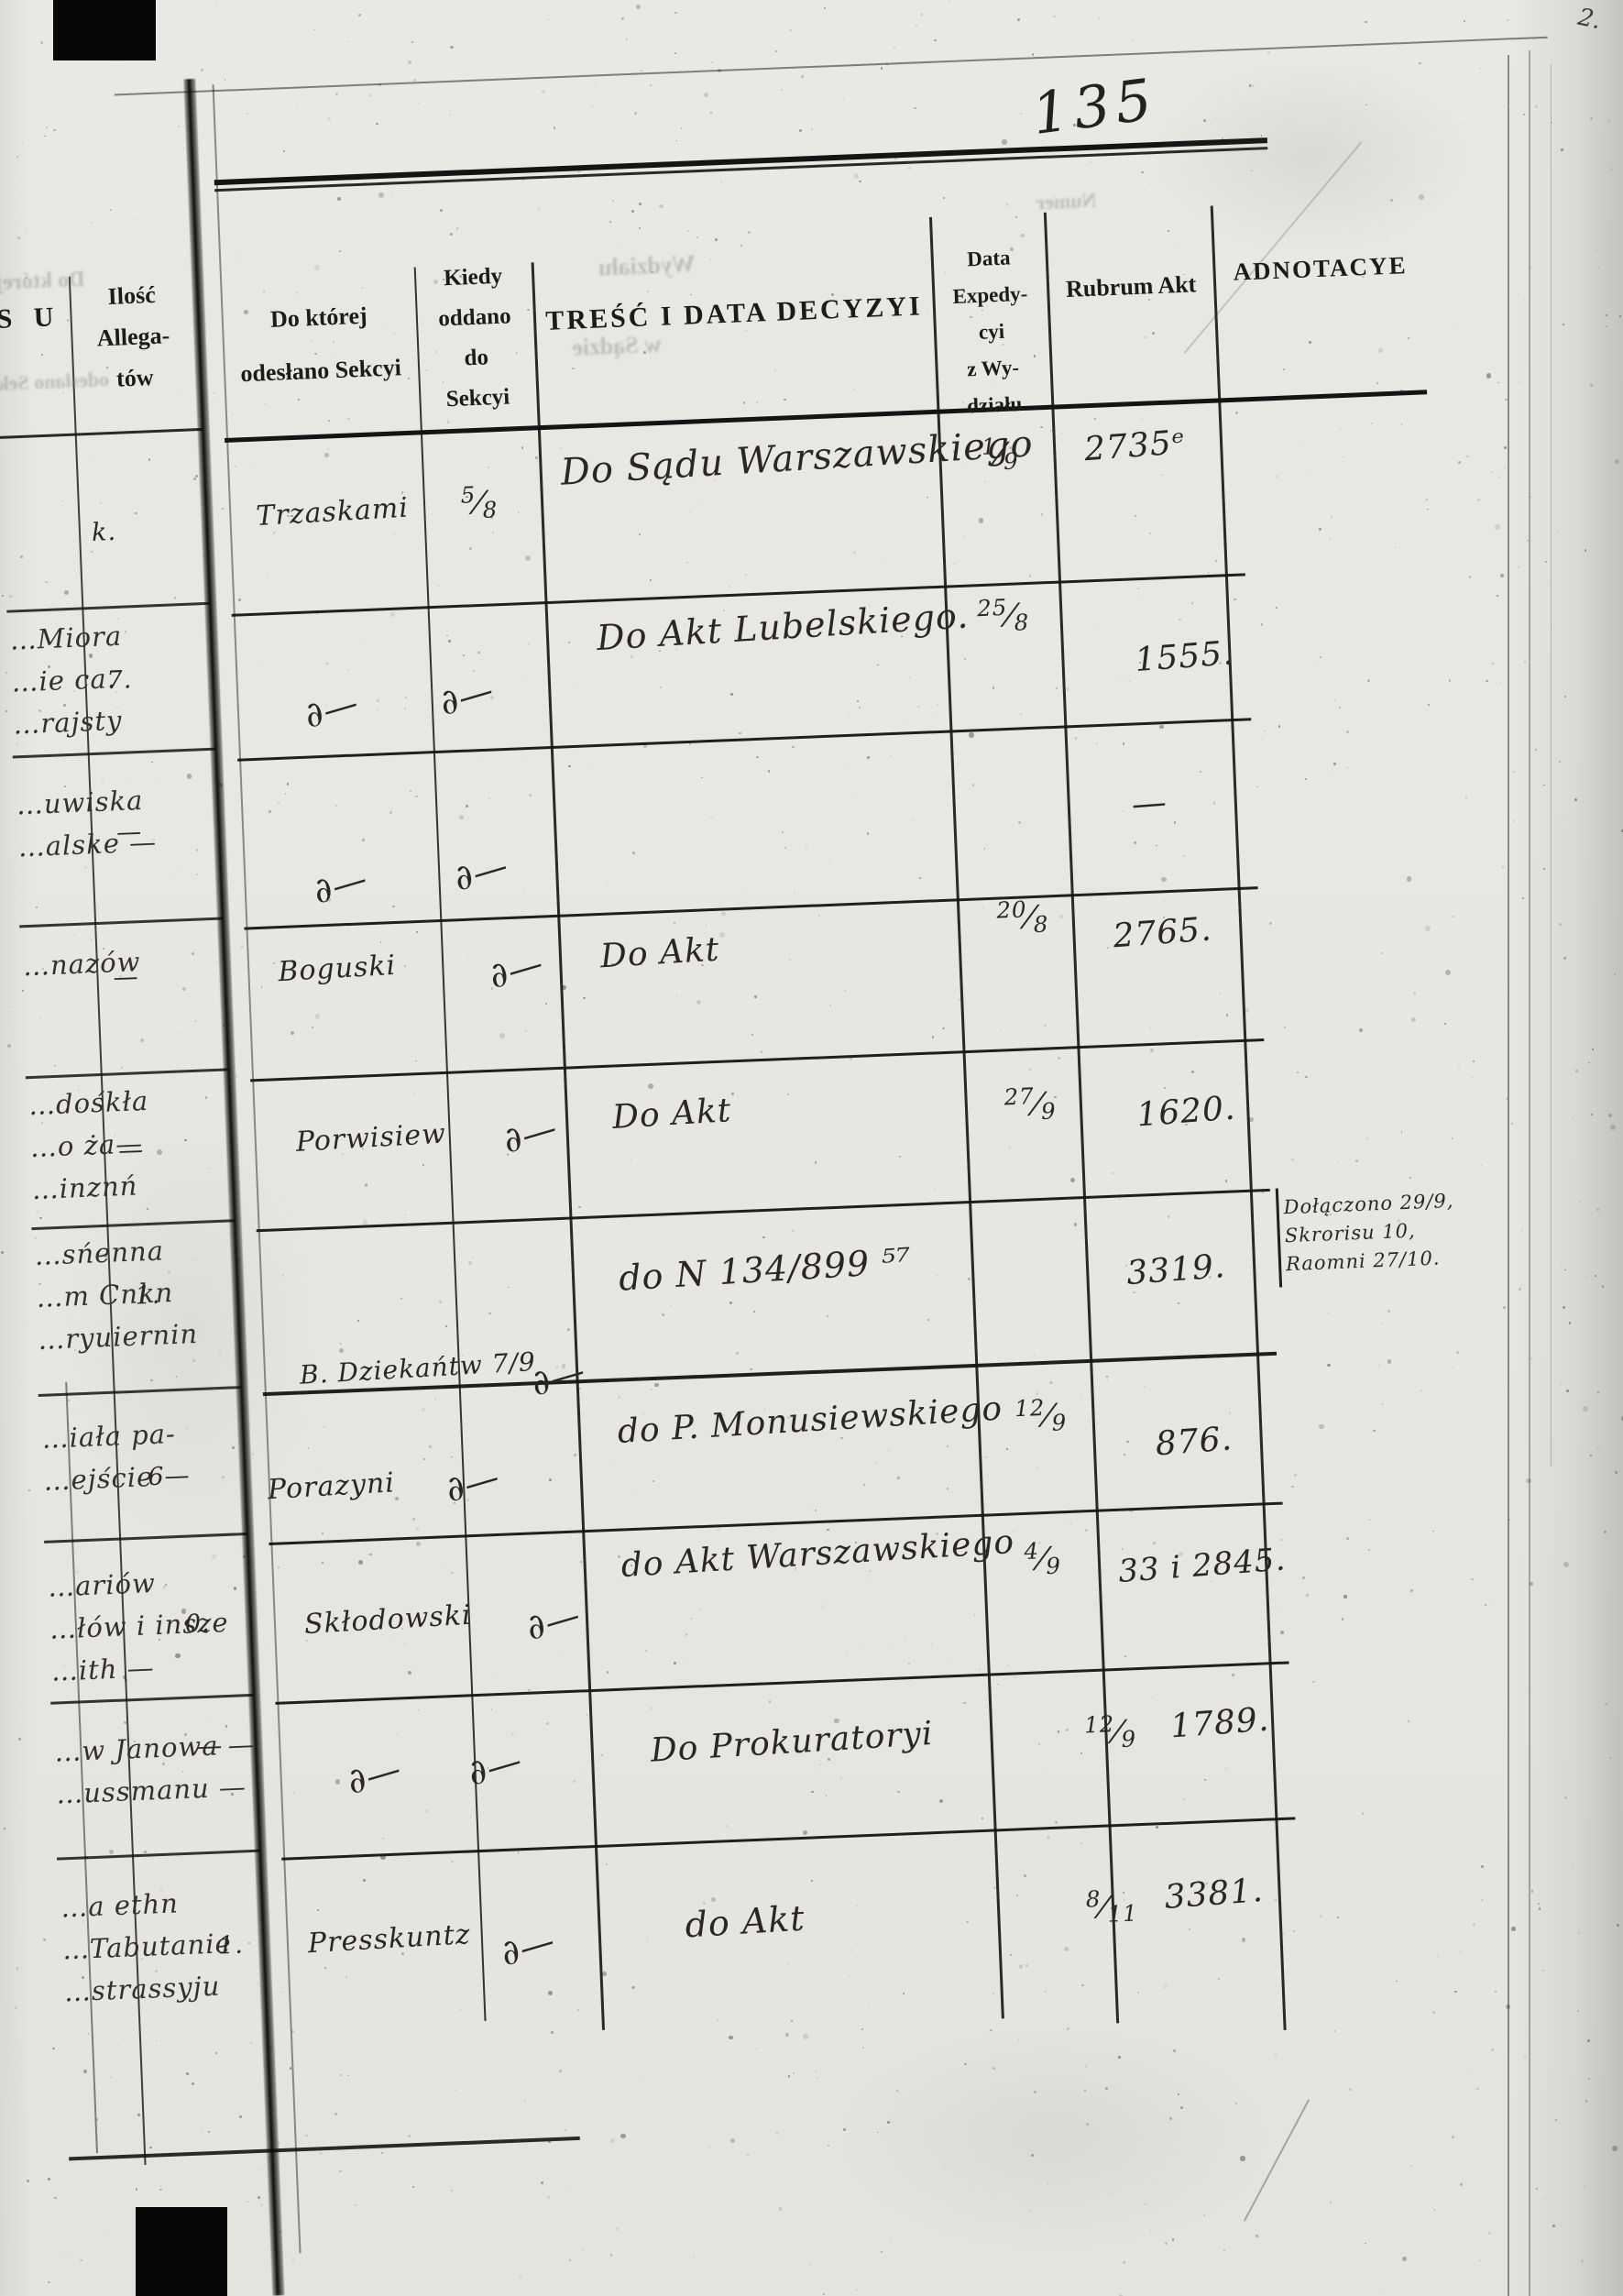 Image resolution: width=1623 pixels, height=2296 pixels. What do you see at coordinates (147, 1947) in the screenshot?
I see `row-10-left-fragment: …Tabutanie` at bounding box center [147, 1947].